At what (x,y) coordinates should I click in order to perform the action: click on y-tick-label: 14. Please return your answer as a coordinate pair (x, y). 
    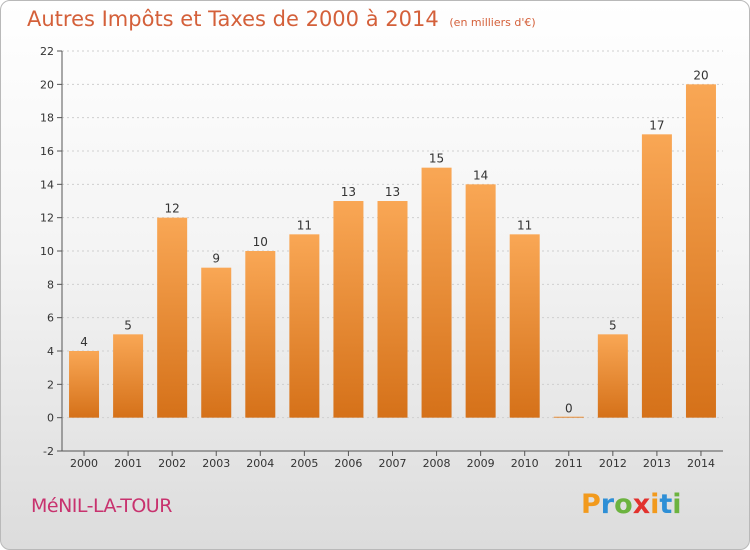
    Looking at the image, I should click on (47, 184).